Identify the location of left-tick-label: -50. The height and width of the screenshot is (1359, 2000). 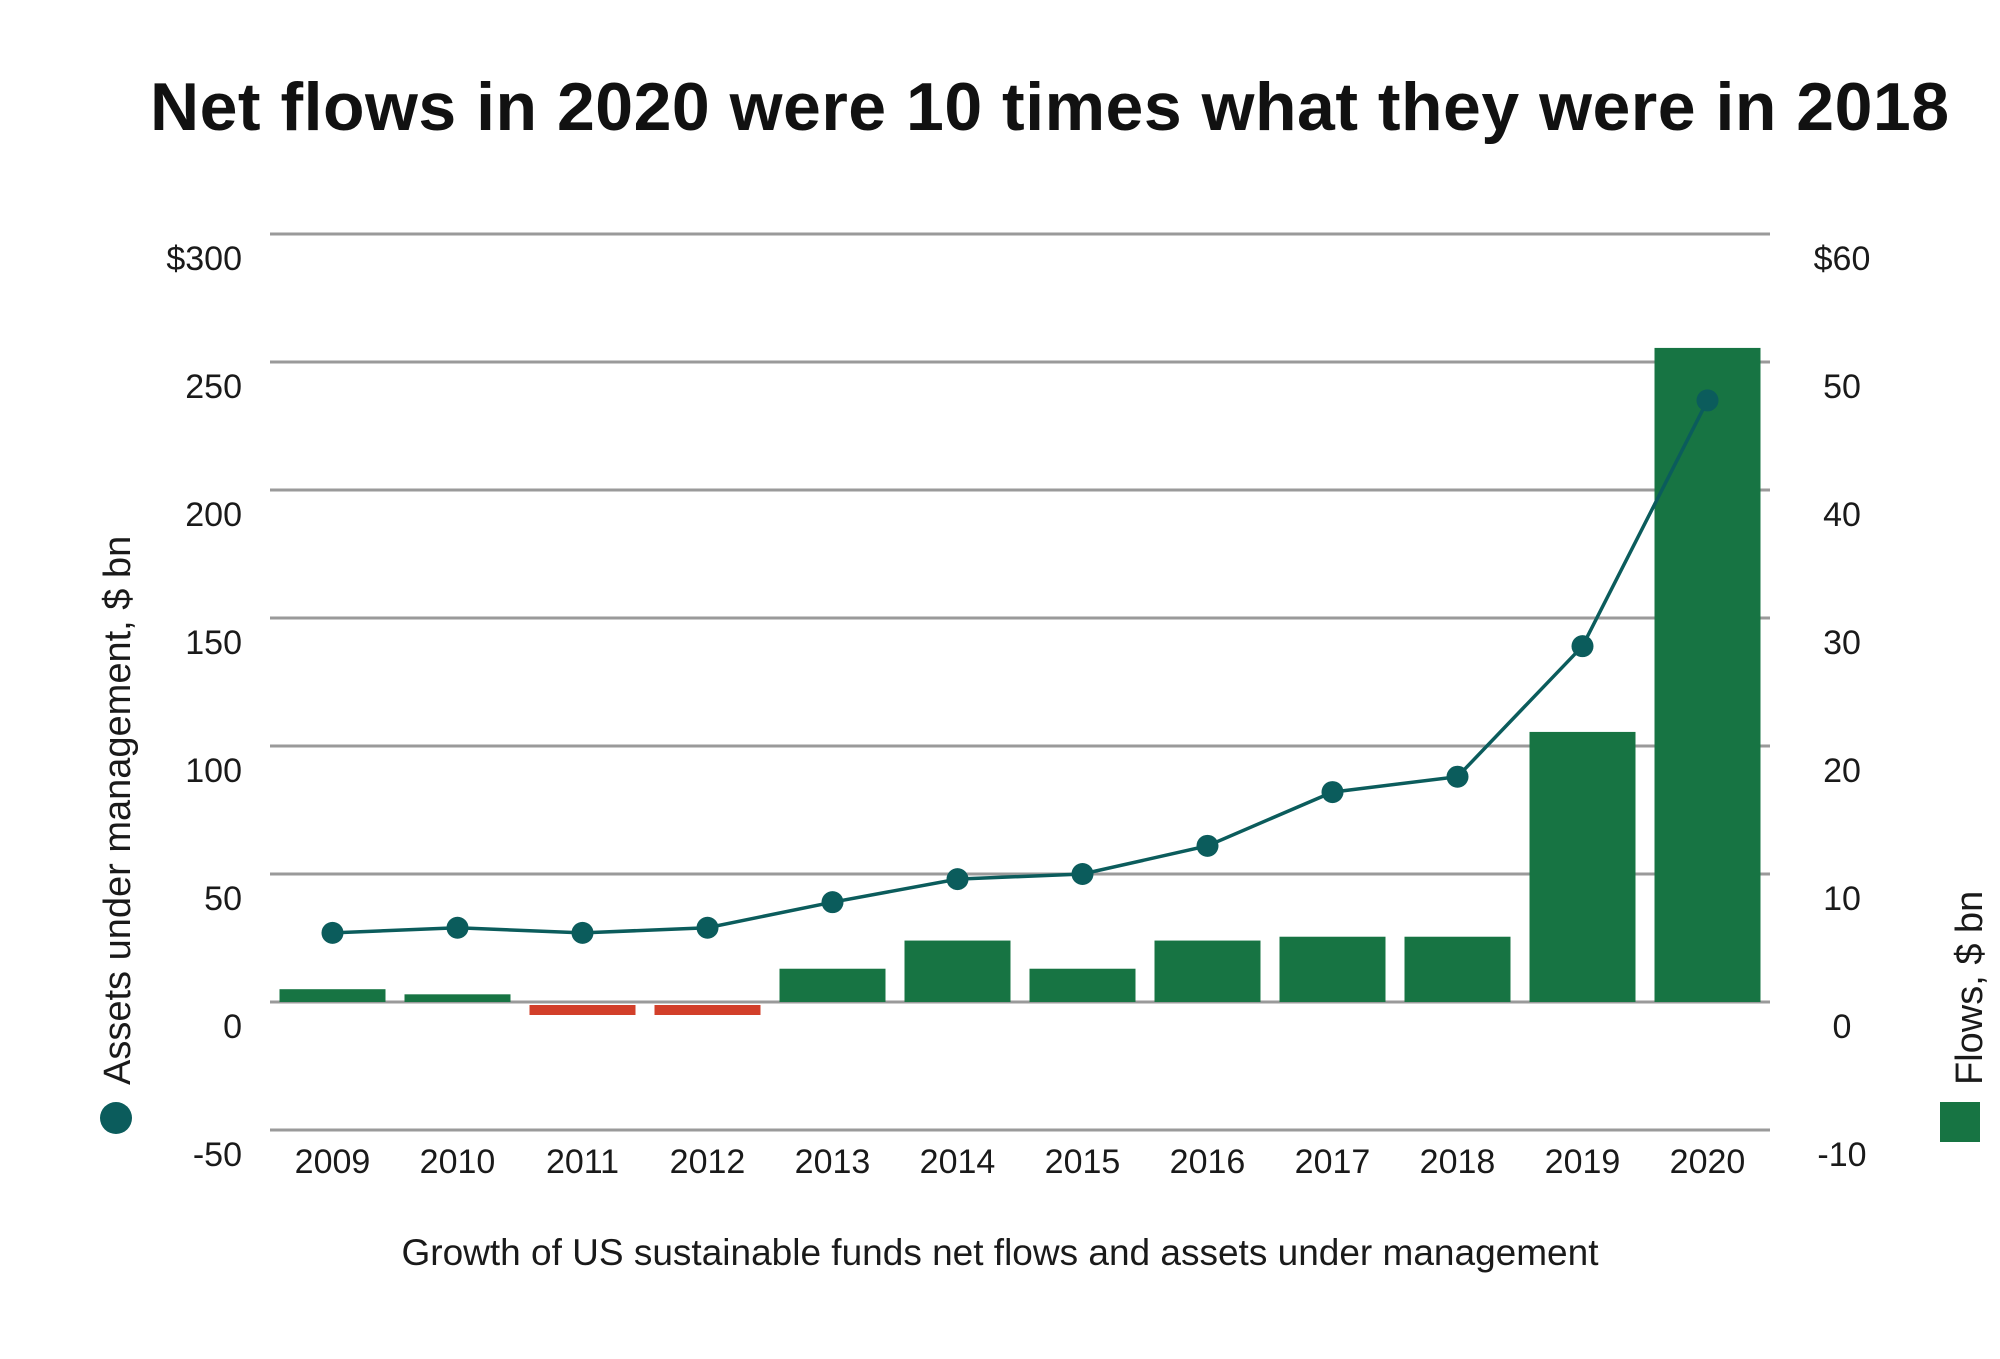
(217, 1155).